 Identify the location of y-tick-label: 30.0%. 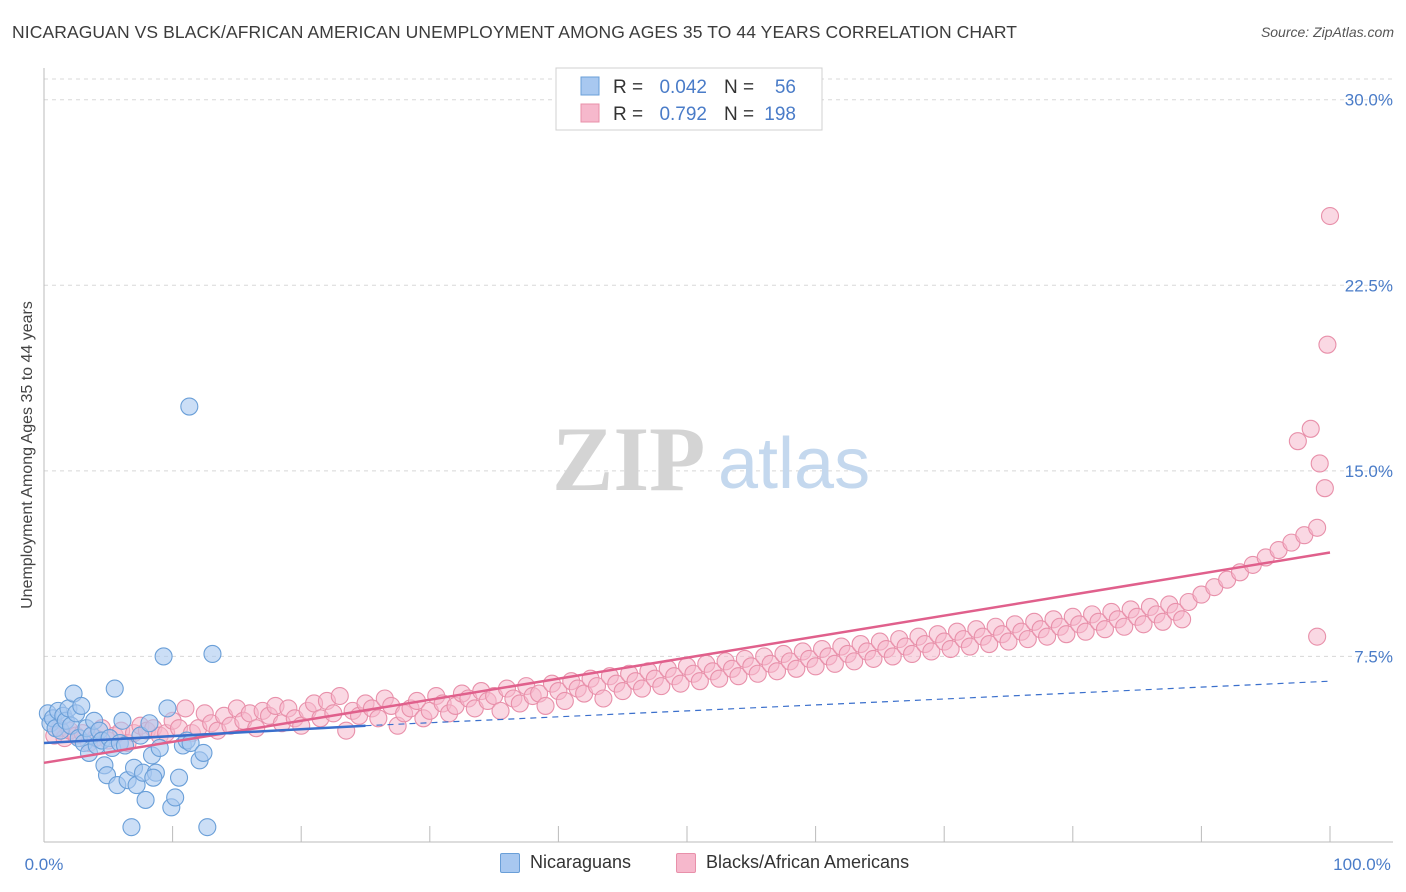
(1369, 100).